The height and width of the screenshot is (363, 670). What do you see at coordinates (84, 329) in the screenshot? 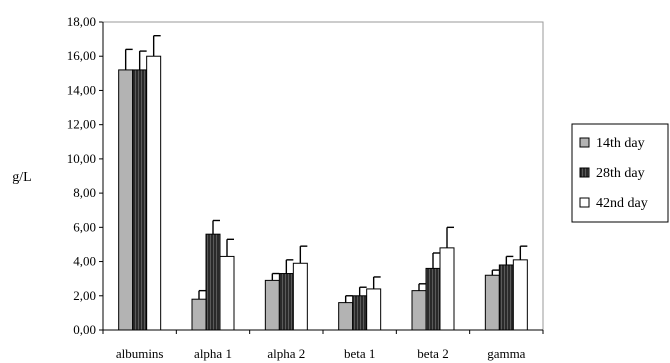
I see `y-tick-label: 0,00` at bounding box center [84, 329].